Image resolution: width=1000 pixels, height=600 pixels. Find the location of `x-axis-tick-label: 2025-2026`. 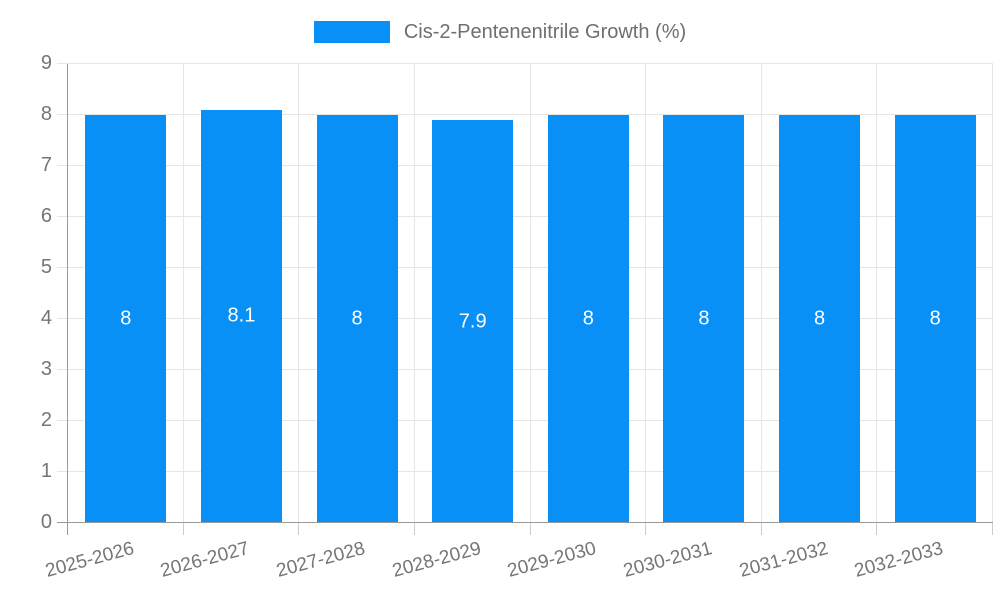

x-axis-tick-label: 2025-2026 is located at coordinates (90, 560).